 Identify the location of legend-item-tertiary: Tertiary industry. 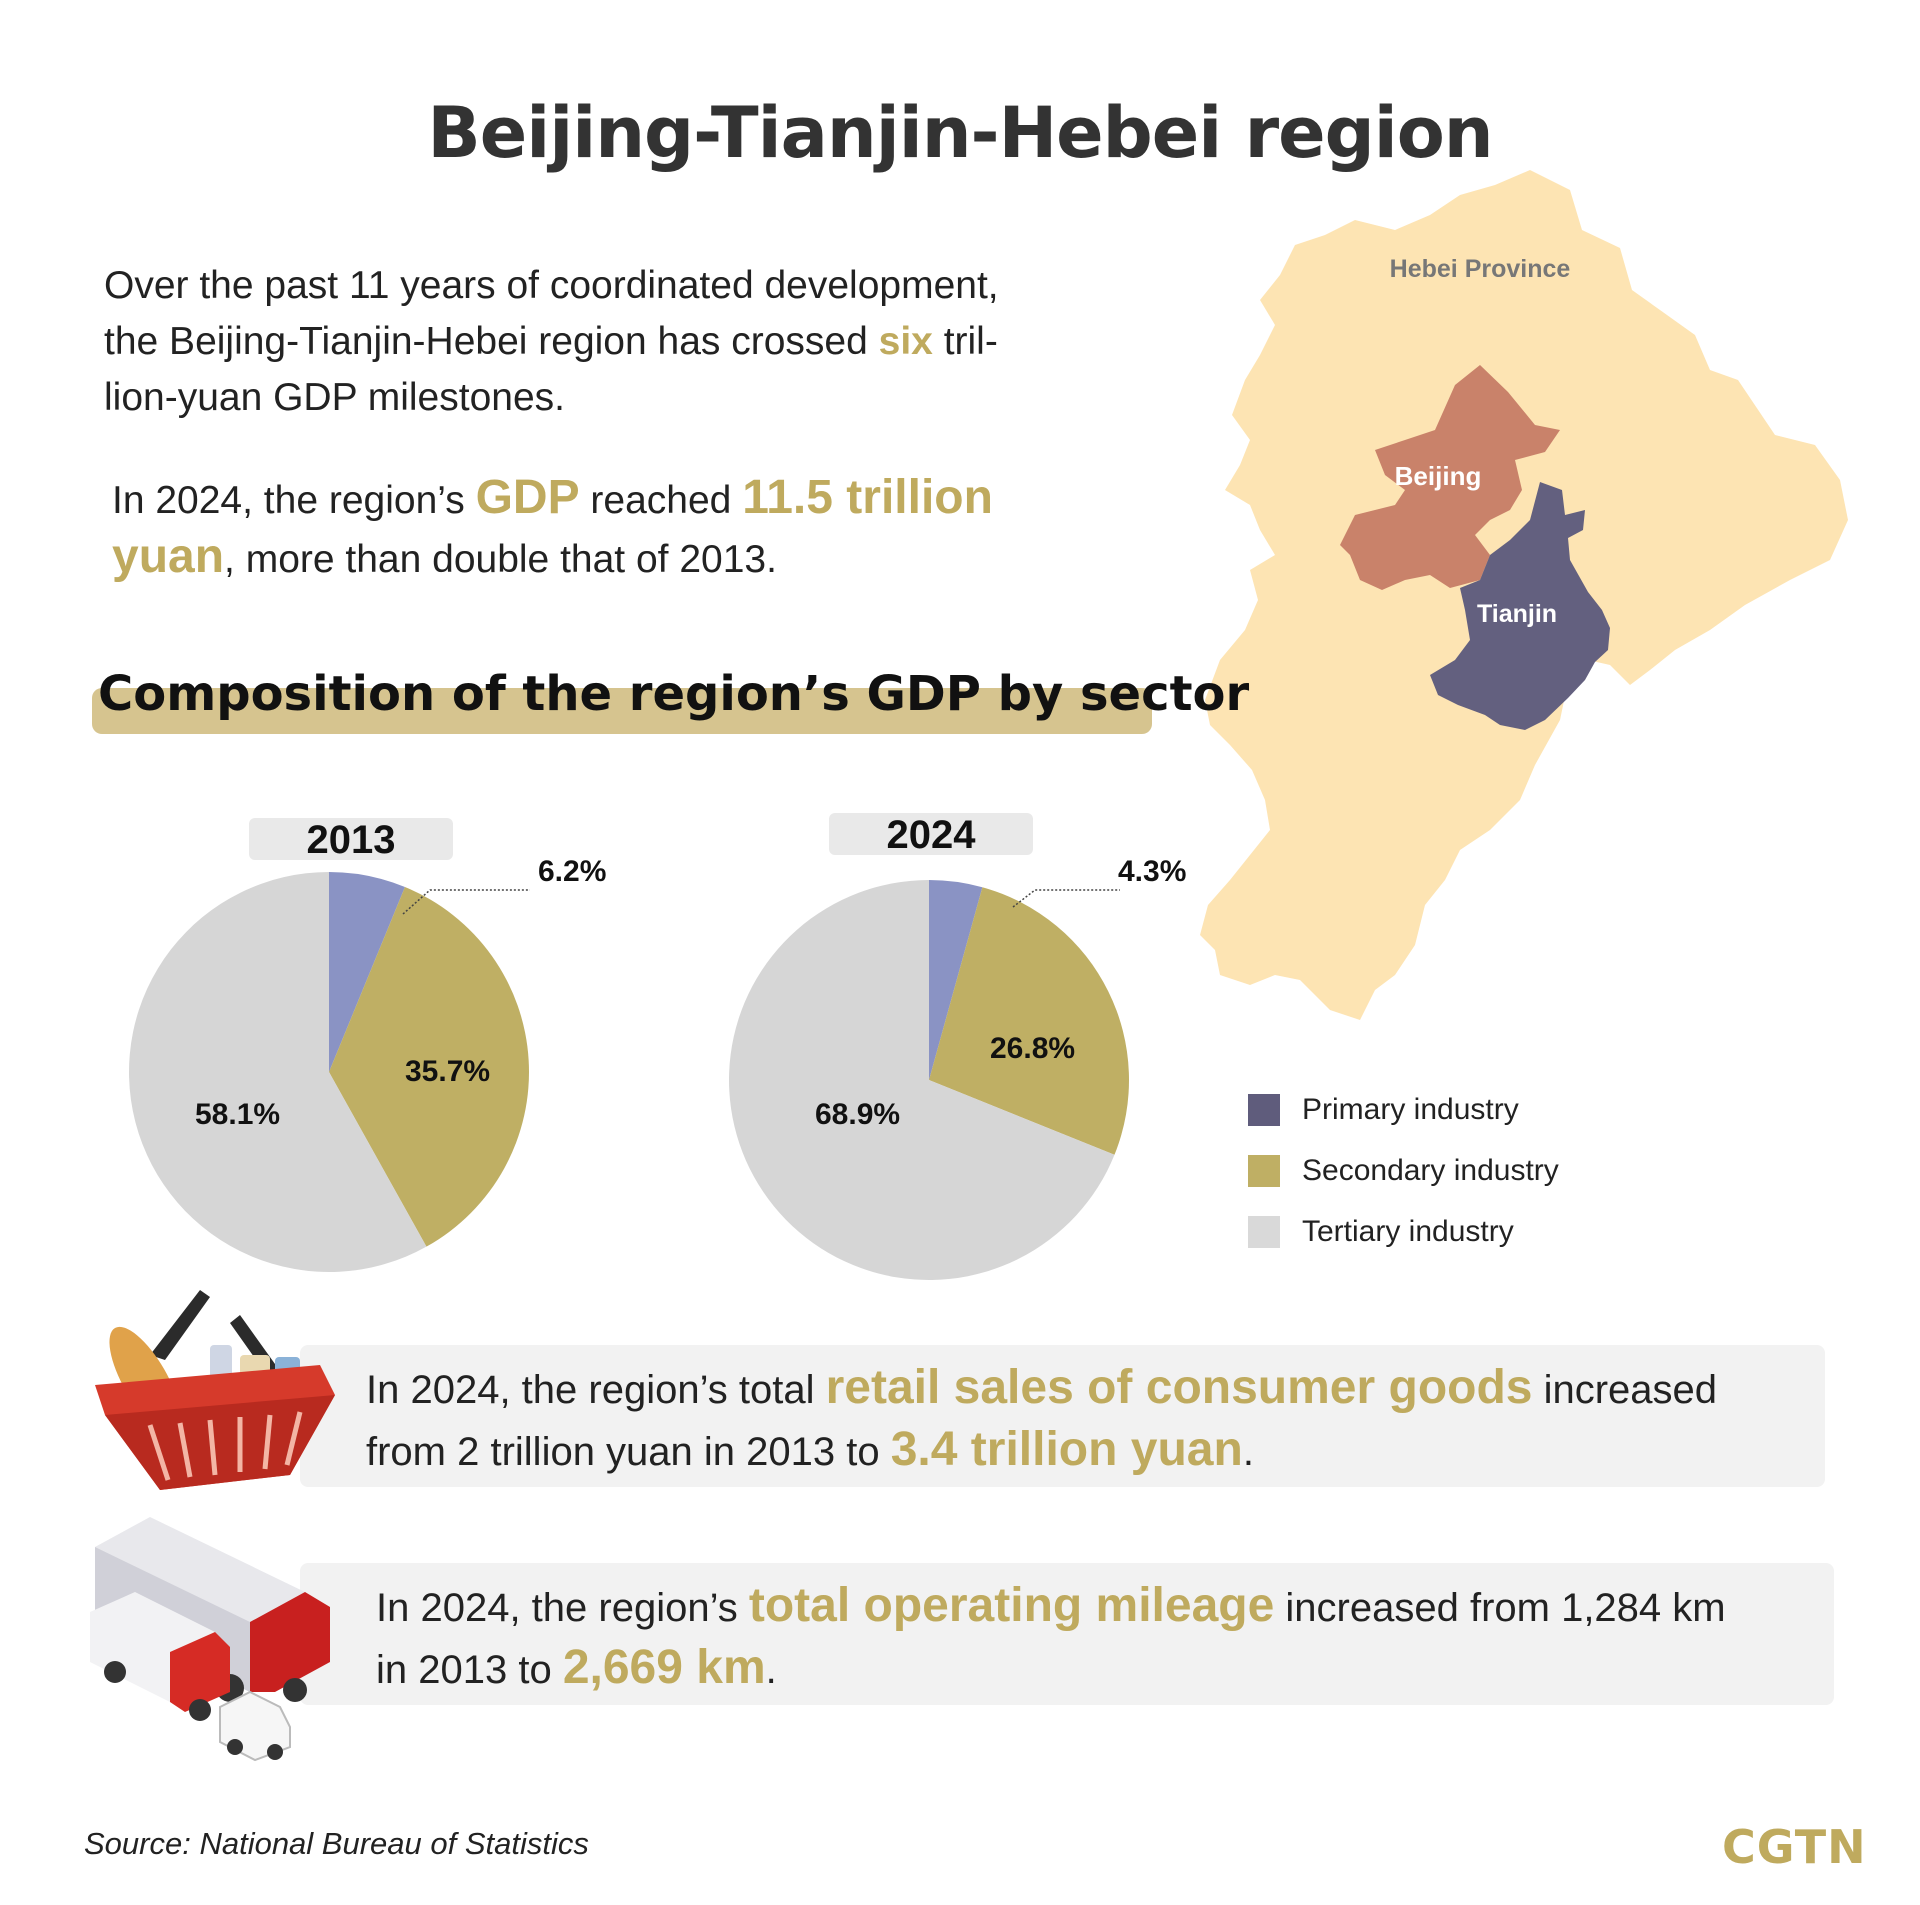
(1381, 1232).